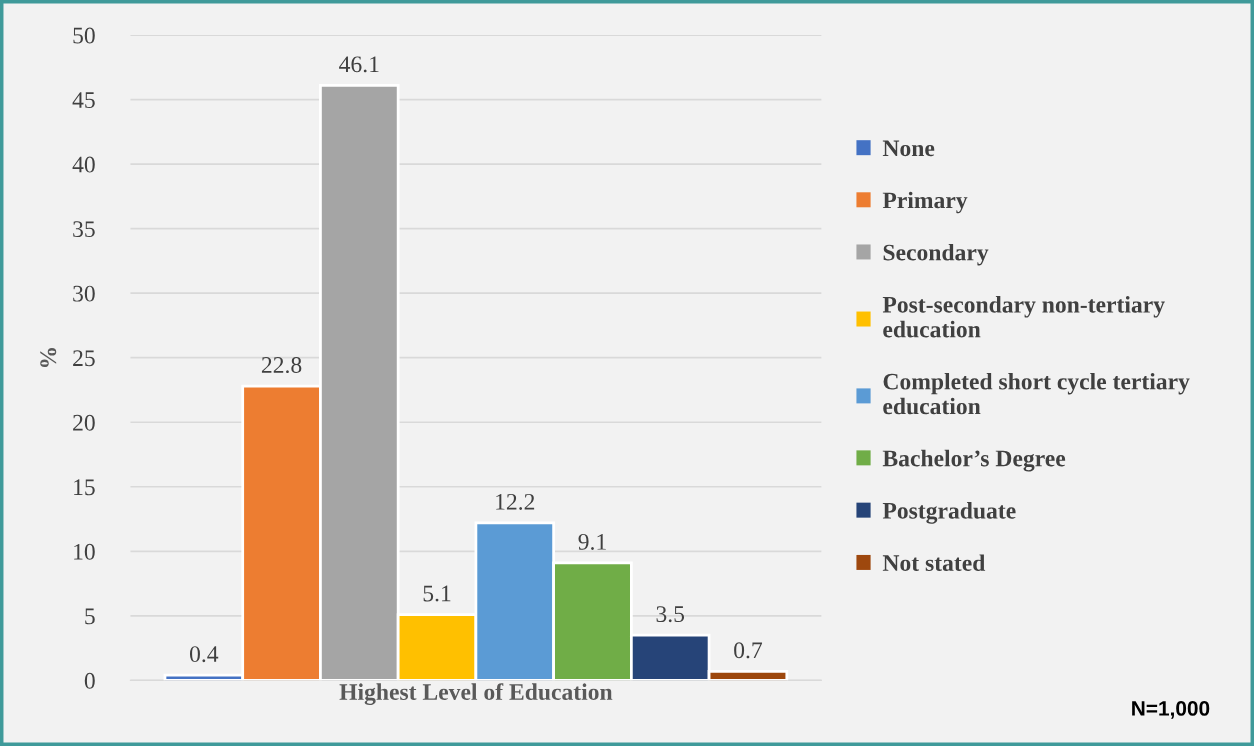 Image resolution: width=1254 pixels, height=746 pixels. Describe the element at coordinates (84, 487) in the screenshot. I see `y-tick-label: 15` at that location.